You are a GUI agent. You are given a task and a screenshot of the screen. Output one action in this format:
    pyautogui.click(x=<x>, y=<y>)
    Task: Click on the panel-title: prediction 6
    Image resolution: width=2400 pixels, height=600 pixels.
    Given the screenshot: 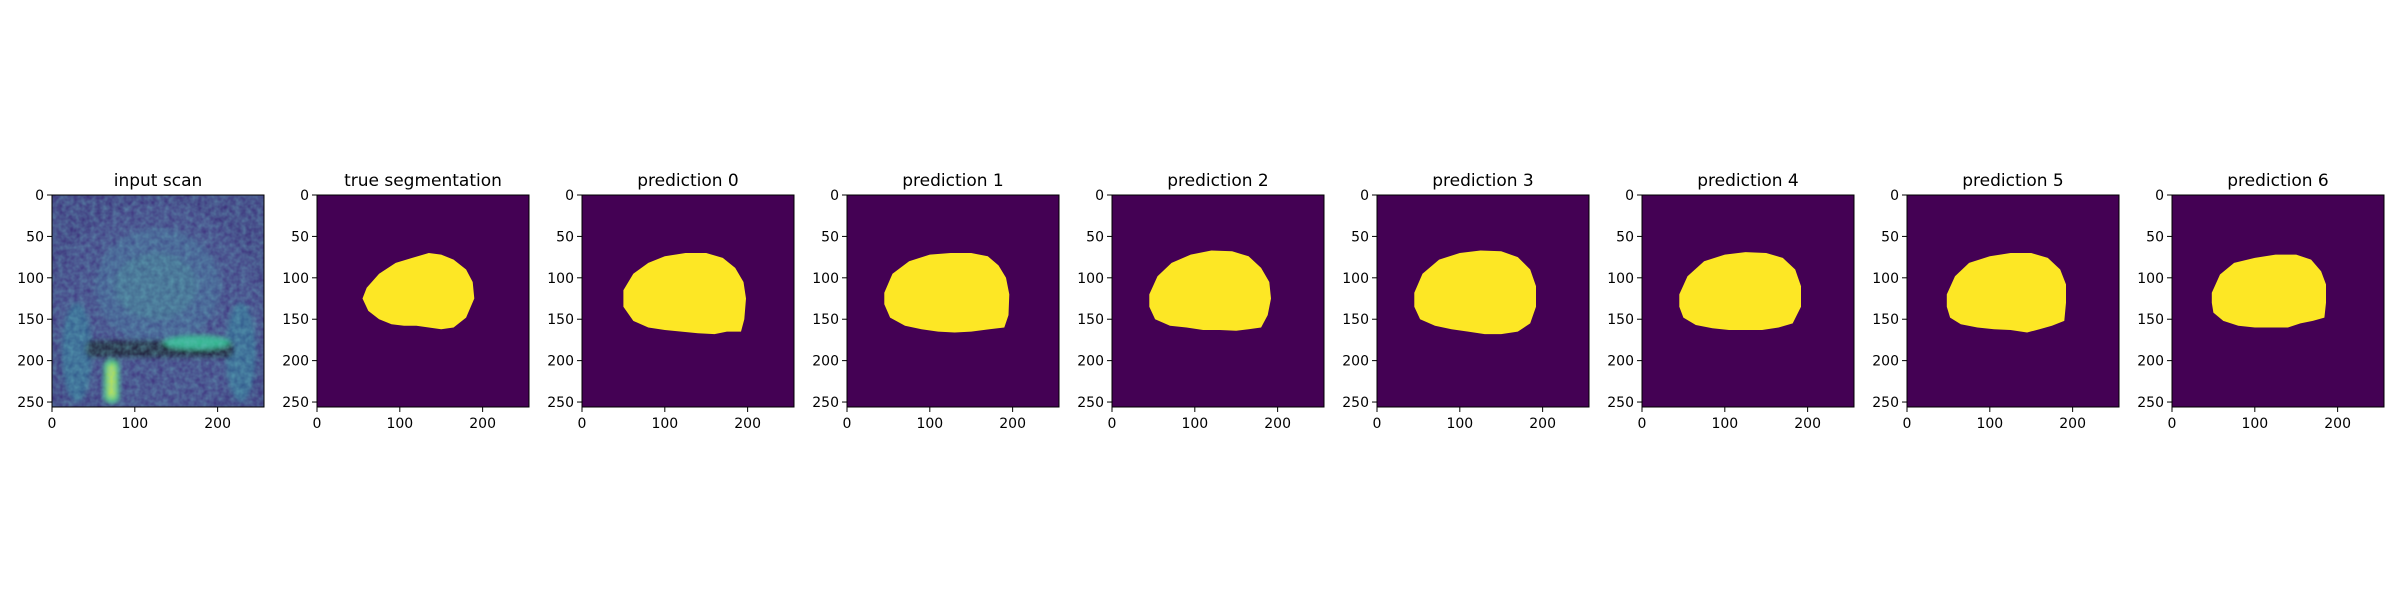 What is the action you would take?
    pyautogui.click(x=2278, y=181)
    